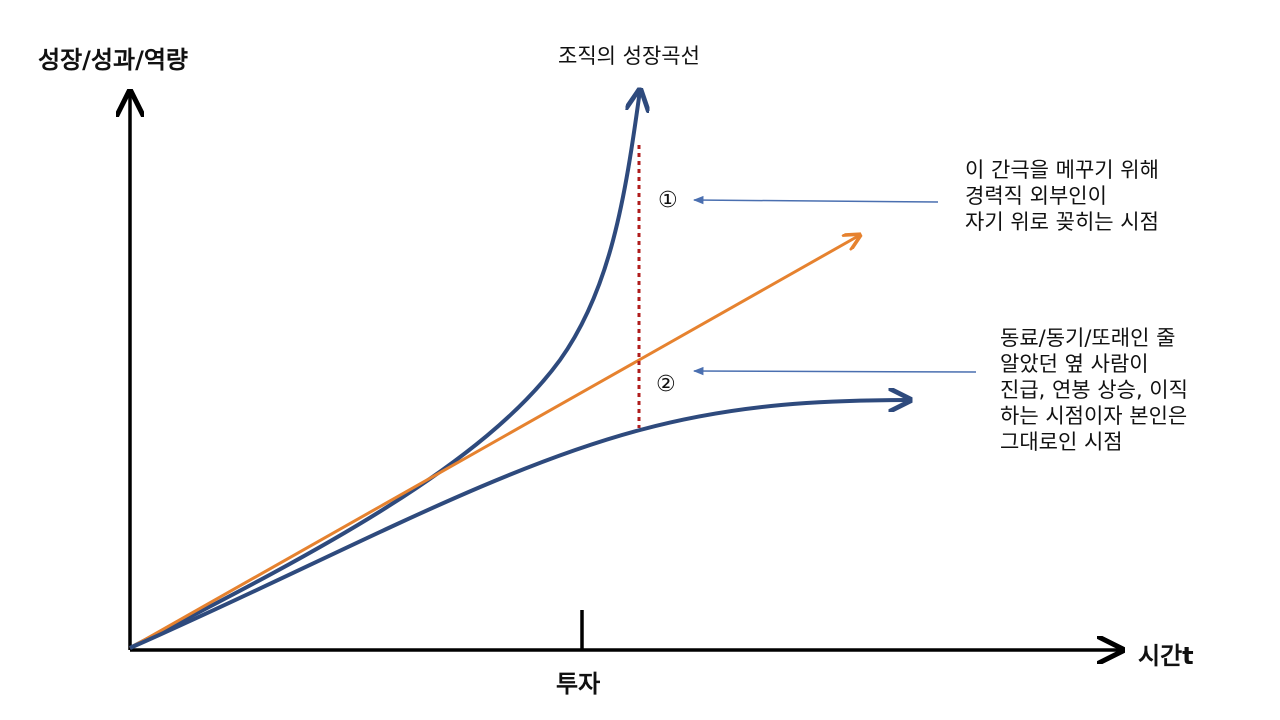 The height and width of the screenshot is (720, 1280). I want to click on x-axis-label: 시간t, so click(1166, 656).